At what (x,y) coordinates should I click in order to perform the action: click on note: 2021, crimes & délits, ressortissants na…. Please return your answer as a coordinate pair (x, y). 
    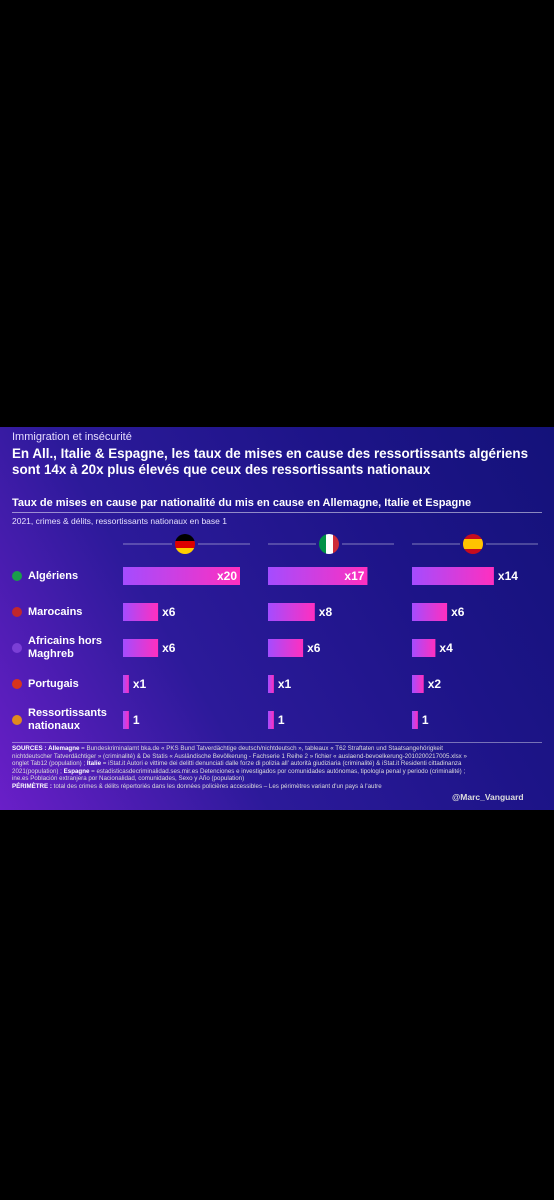
    Looking at the image, I should click on (119, 521).